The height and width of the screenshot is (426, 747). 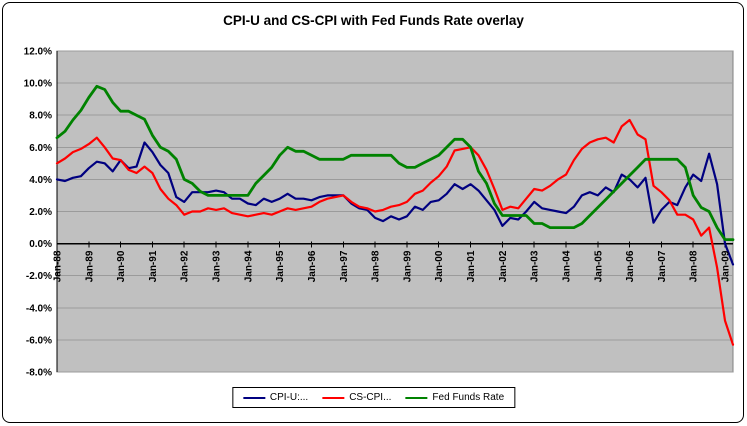 What do you see at coordinates (40, 180) in the screenshot?
I see `y-tick-label: 4.0%` at bounding box center [40, 180].